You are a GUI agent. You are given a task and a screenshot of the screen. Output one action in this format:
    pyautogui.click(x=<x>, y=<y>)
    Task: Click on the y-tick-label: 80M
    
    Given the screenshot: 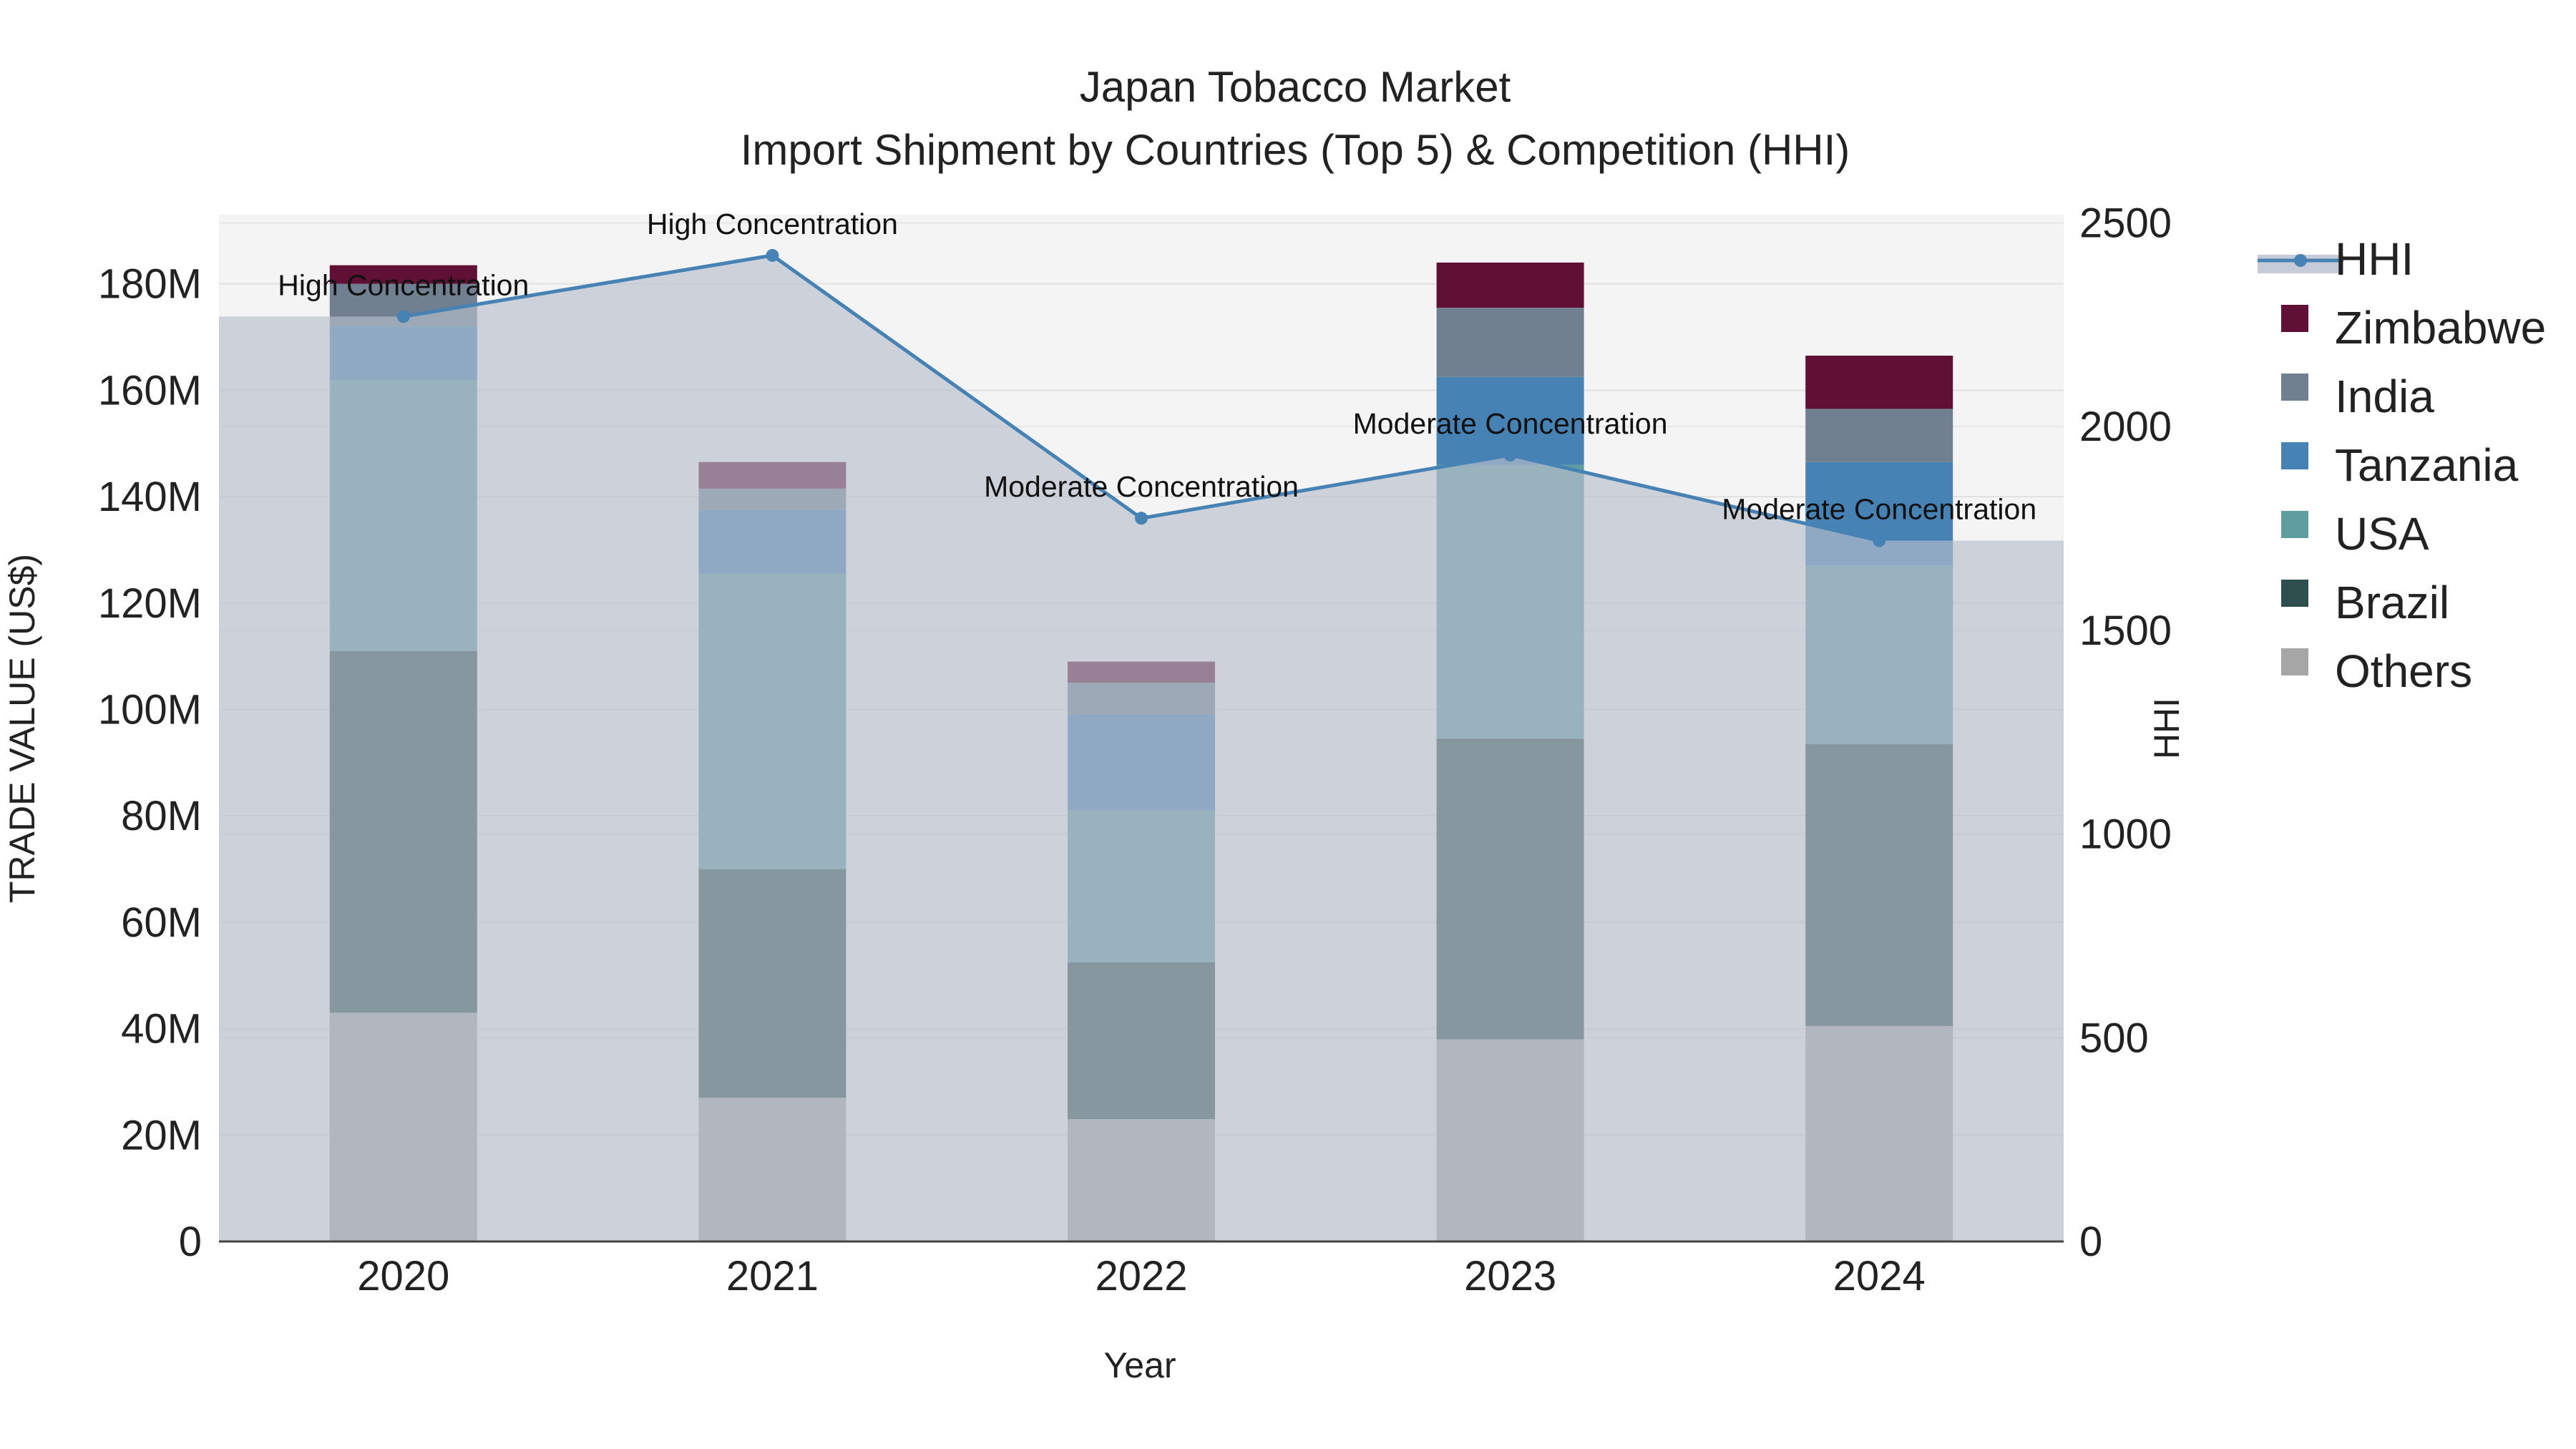 What is the action you would take?
    pyautogui.click(x=161, y=816)
    